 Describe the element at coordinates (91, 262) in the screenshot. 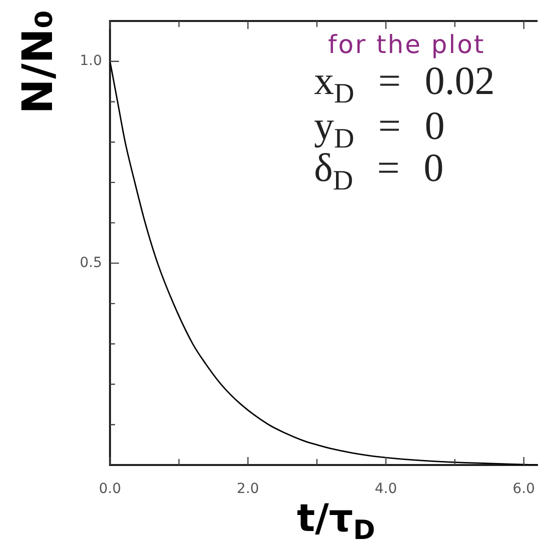

I see `y-tick-label: 0.5` at that location.